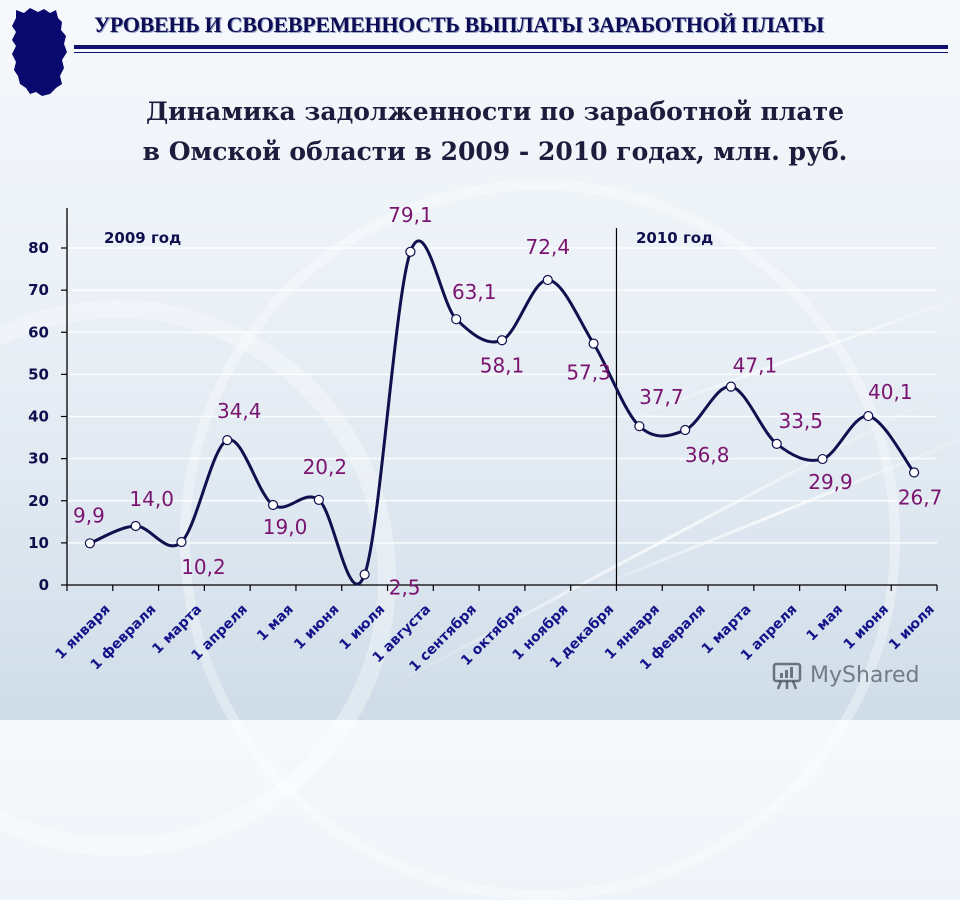 The width and height of the screenshot is (960, 900). Describe the element at coordinates (38, 332) in the screenshot. I see `y-tick-label: 60` at that location.